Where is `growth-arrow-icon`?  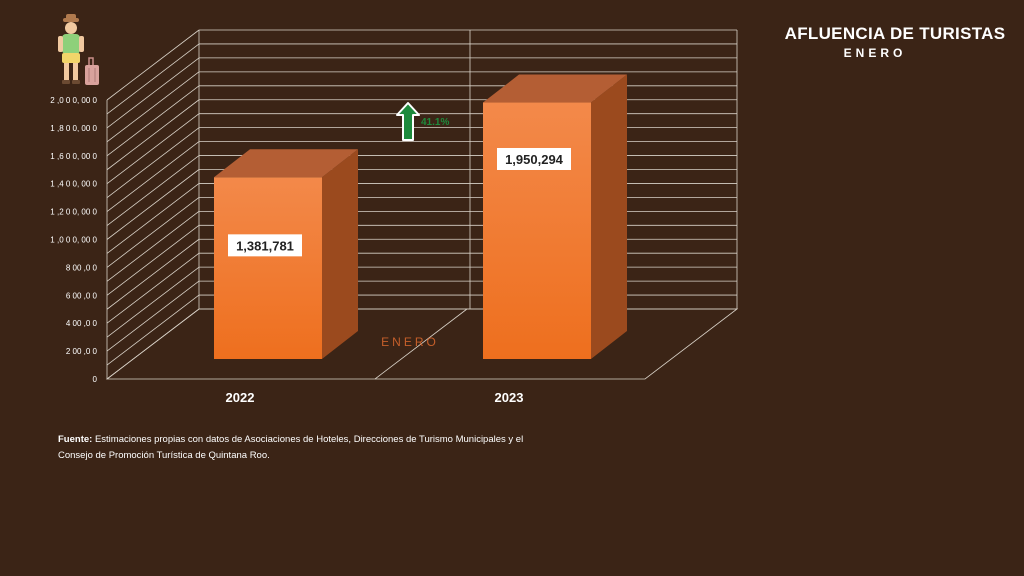 growth-arrow-icon is located at coordinates (408, 121).